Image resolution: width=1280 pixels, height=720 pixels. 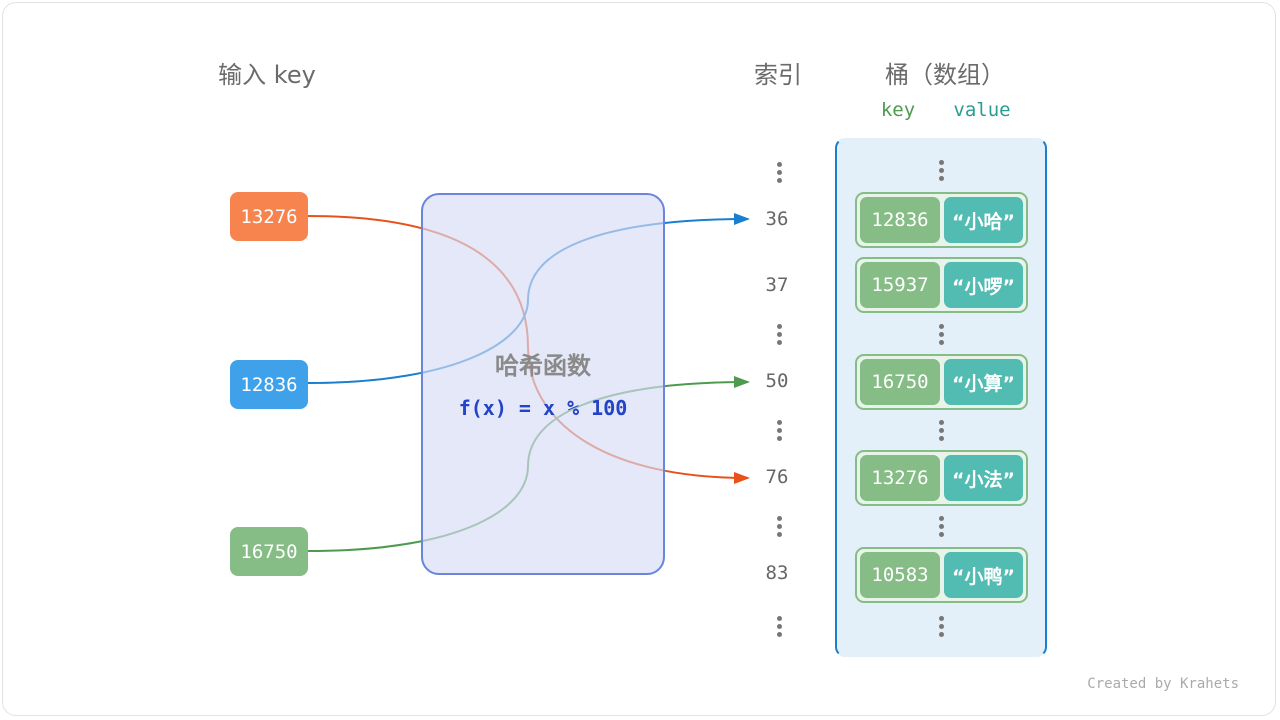 What do you see at coordinates (983, 478) in the screenshot?
I see `entry-value: “小法”` at bounding box center [983, 478].